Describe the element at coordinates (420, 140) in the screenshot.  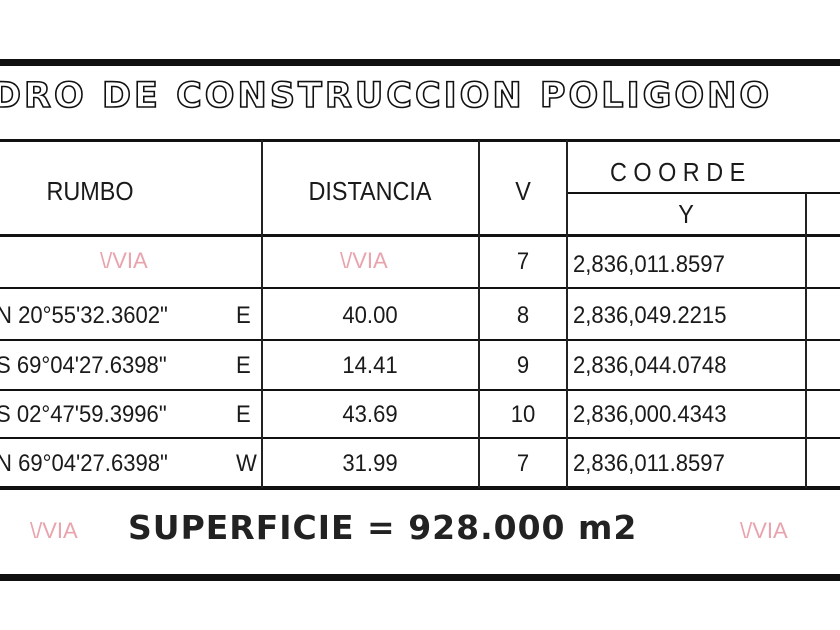
I see `table-top-line` at that location.